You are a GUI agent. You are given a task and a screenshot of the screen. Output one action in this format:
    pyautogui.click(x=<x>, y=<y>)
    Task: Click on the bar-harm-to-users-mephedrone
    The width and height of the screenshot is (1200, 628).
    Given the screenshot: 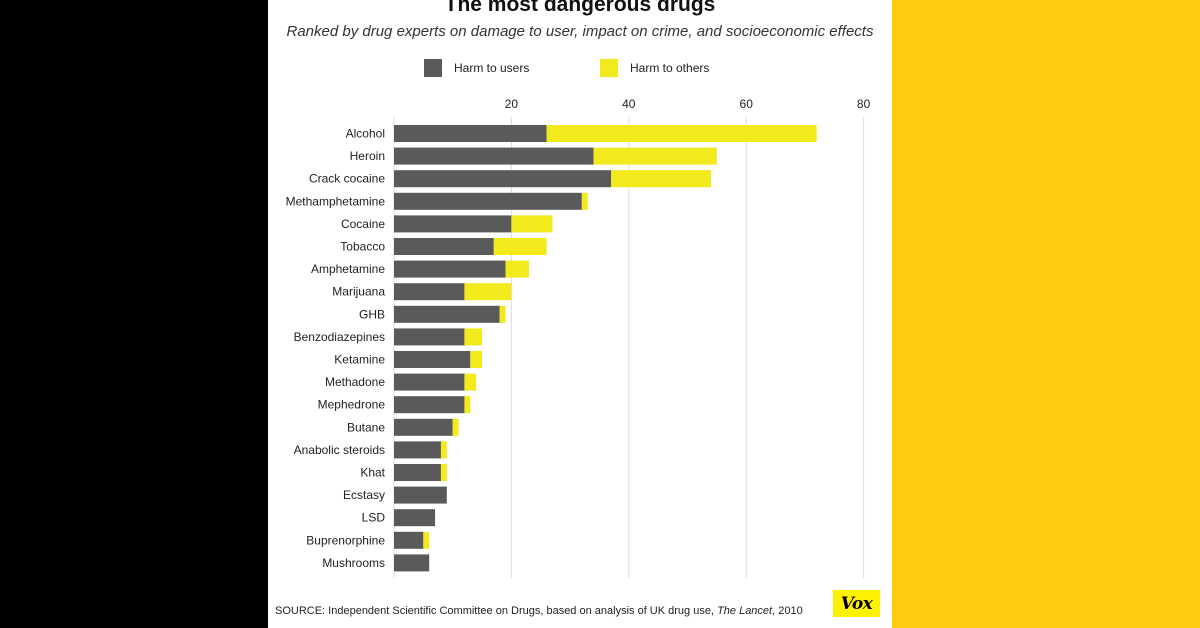 What is the action you would take?
    pyautogui.click(x=429, y=405)
    